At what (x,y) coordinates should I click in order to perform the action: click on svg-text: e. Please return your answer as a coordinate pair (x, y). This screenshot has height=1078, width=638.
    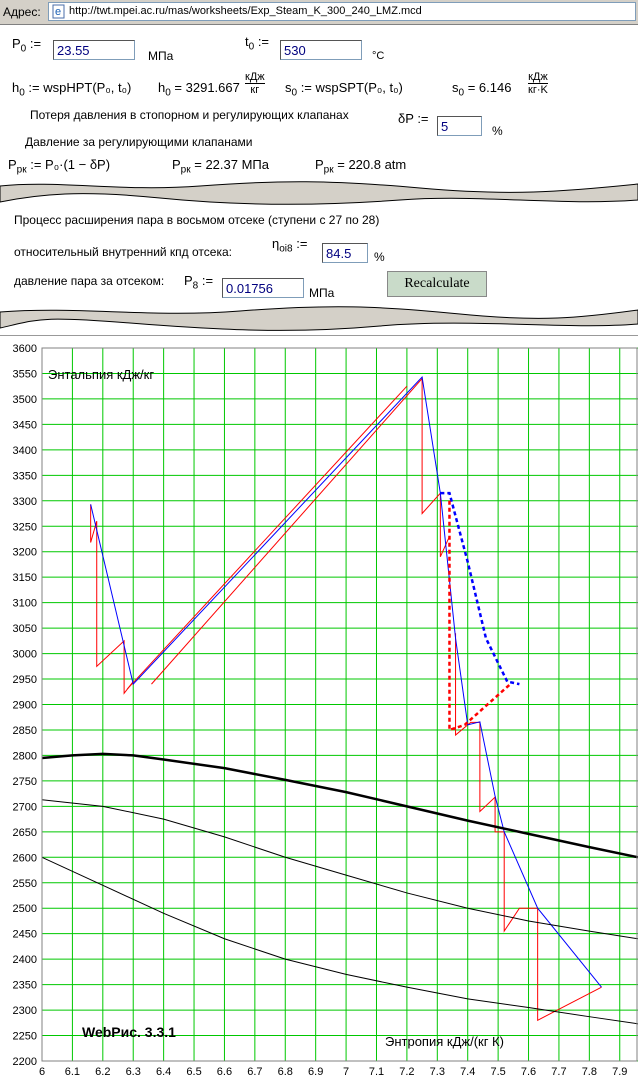
    Looking at the image, I should click on (58, 12).